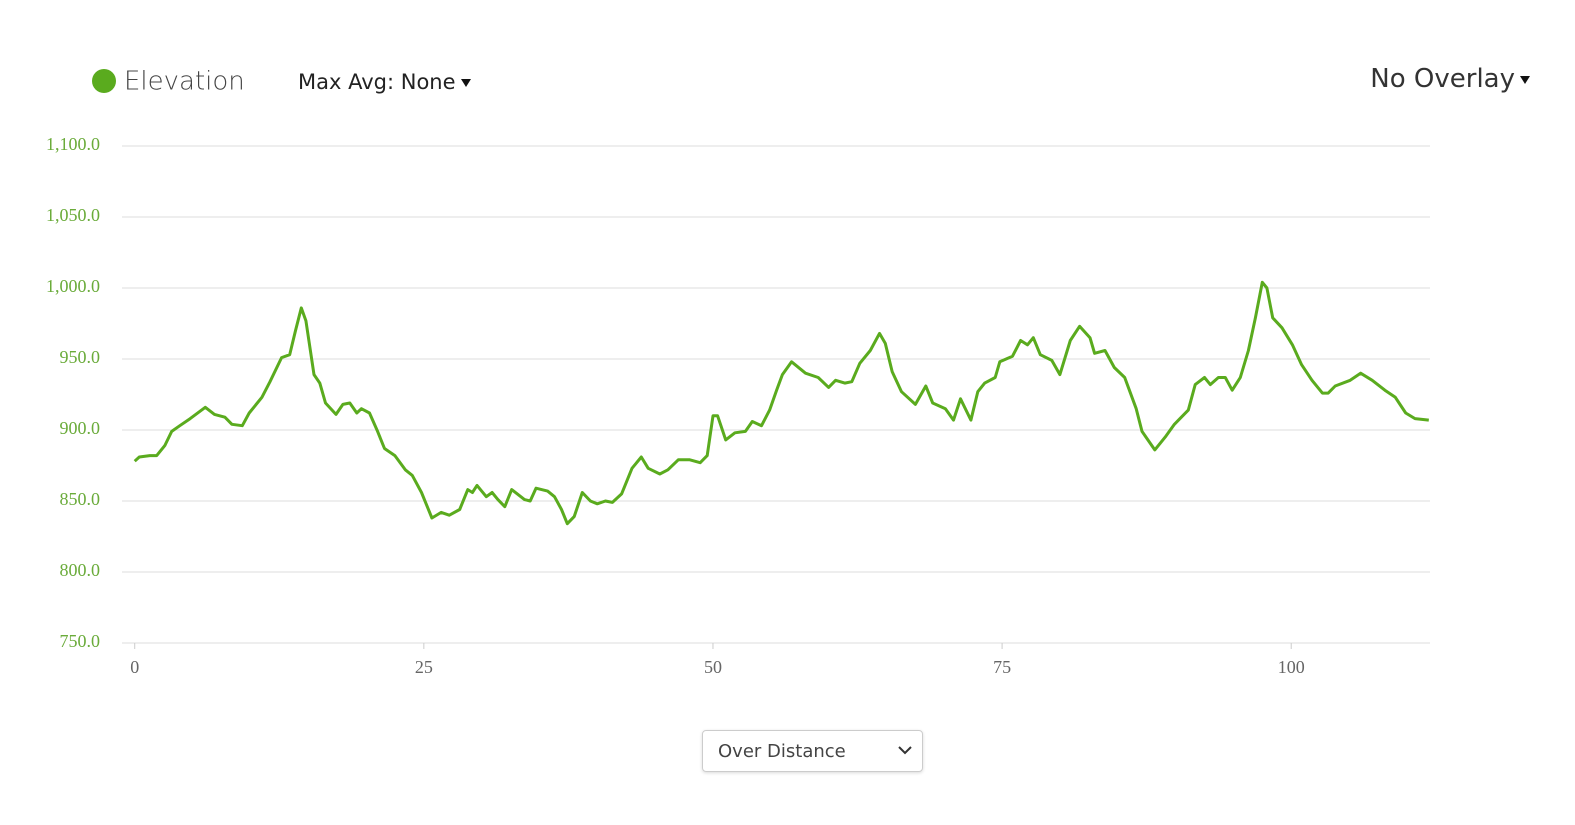 Image resolution: width=1575 pixels, height=825 pixels. I want to click on mode-select: Over Distance, so click(812, 751).